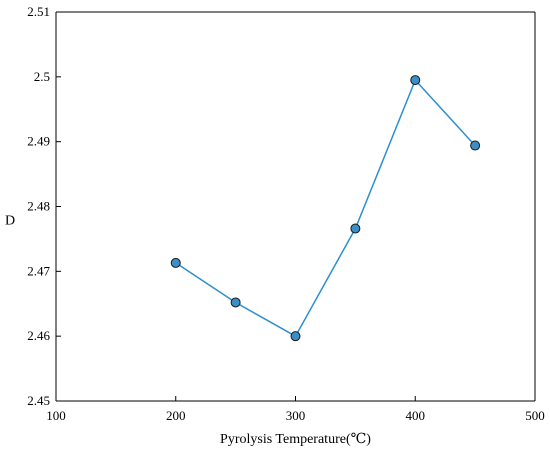 The image size is (550, 450). I want to click on y-ticks: 2.45 2.46 2.47 2.48 2.49 2.5 2.51, so click(44, 206).